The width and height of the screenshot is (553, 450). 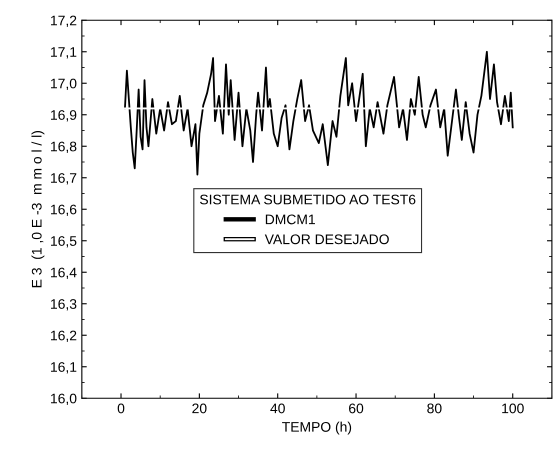 What do you see at coordinates (63, 53) in the screenshot?
I see `y-tick-label: 17,1` at bounding box center [63, 53].